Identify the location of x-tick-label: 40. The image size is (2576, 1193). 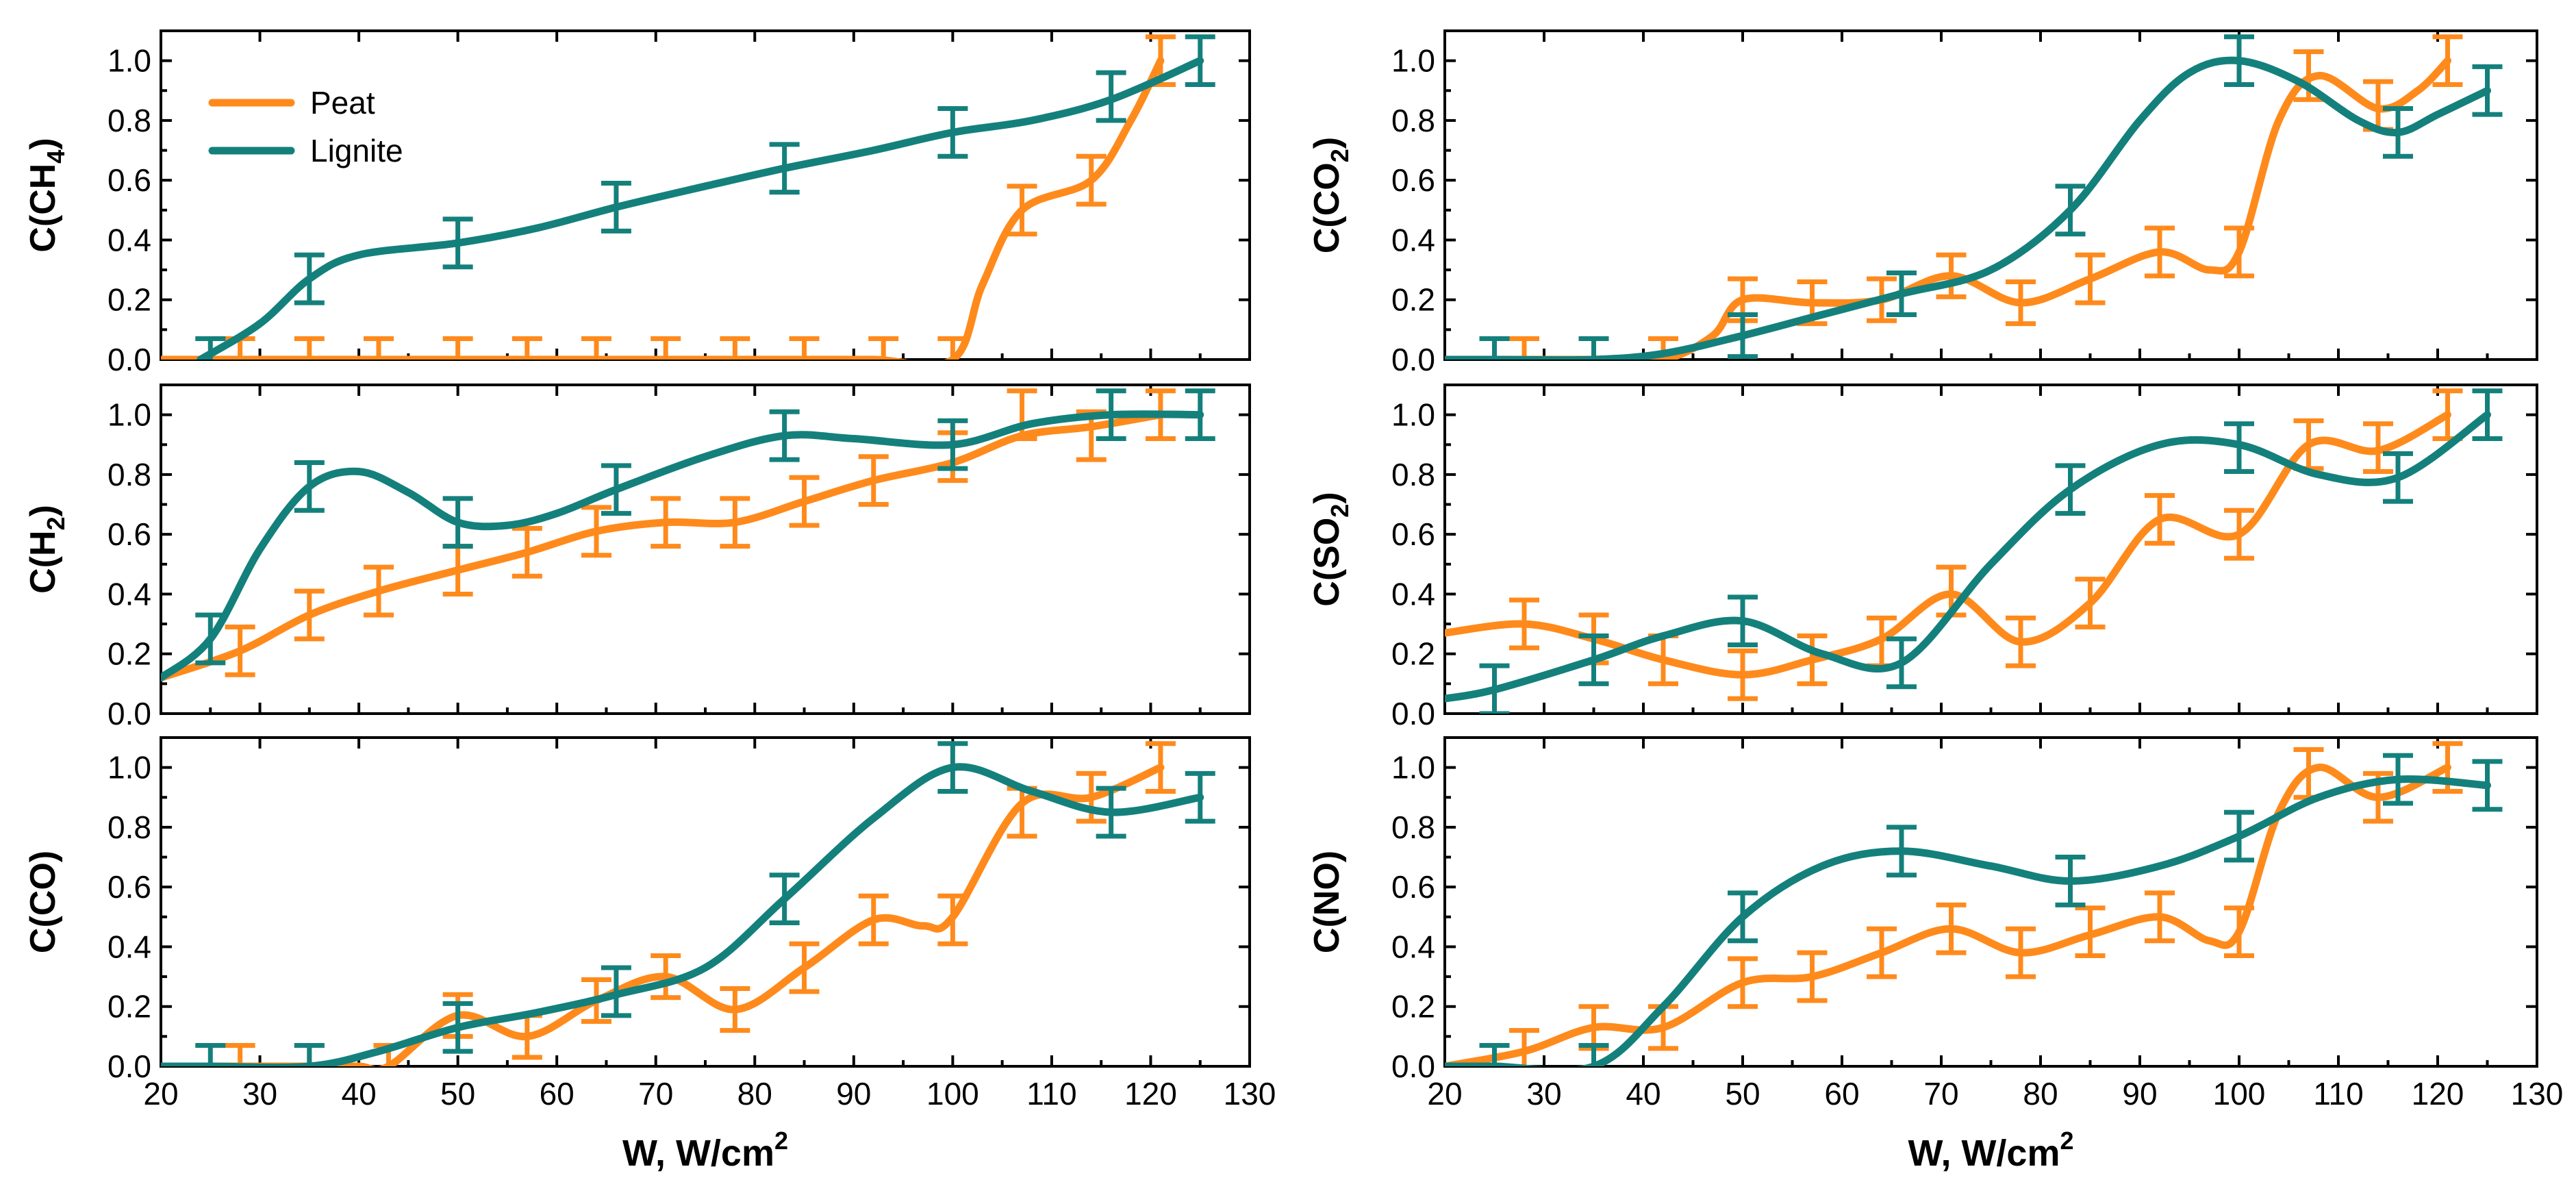
(359, 1094).